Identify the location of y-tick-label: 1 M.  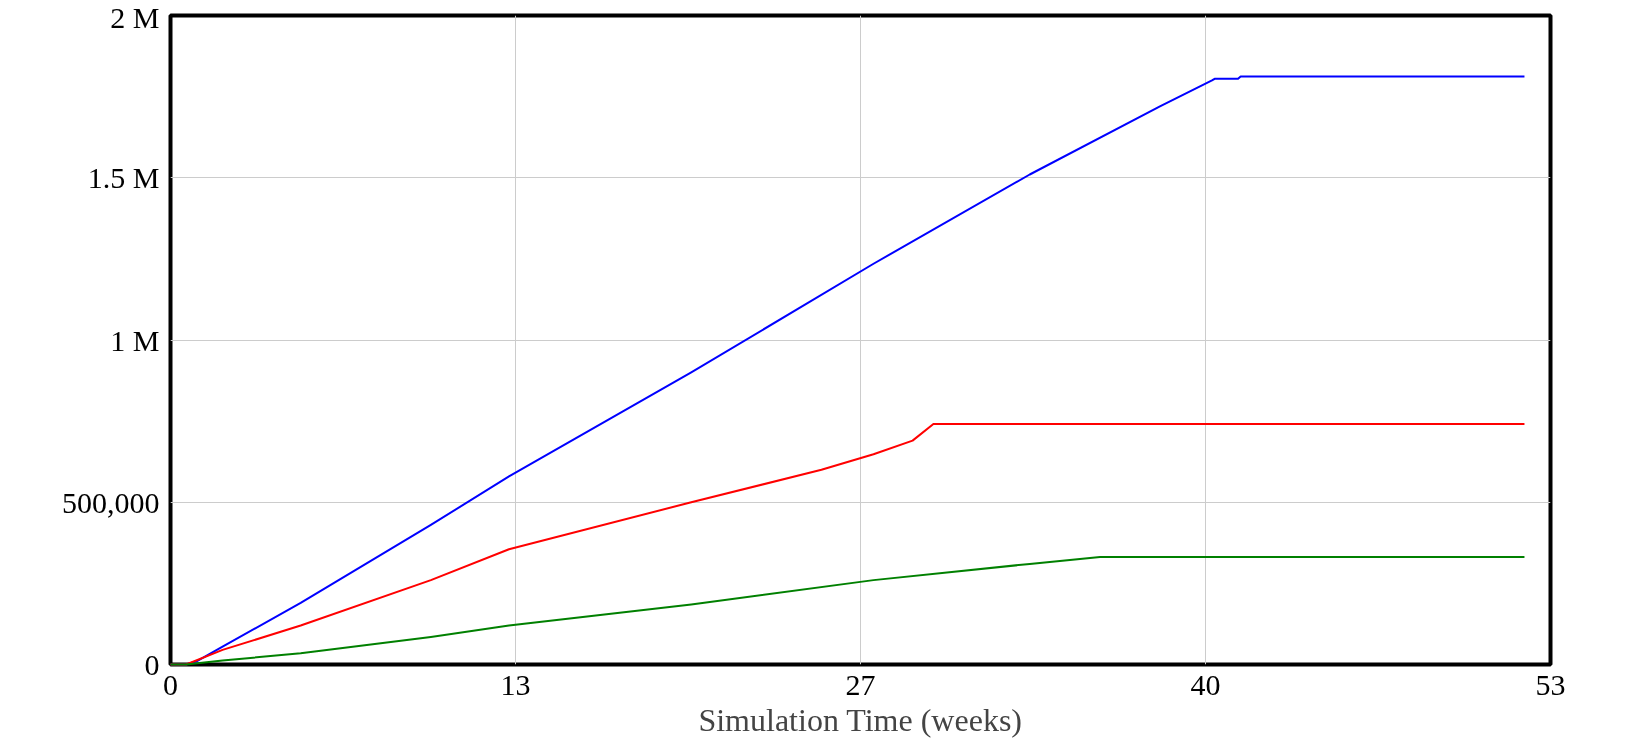
(135, 340).